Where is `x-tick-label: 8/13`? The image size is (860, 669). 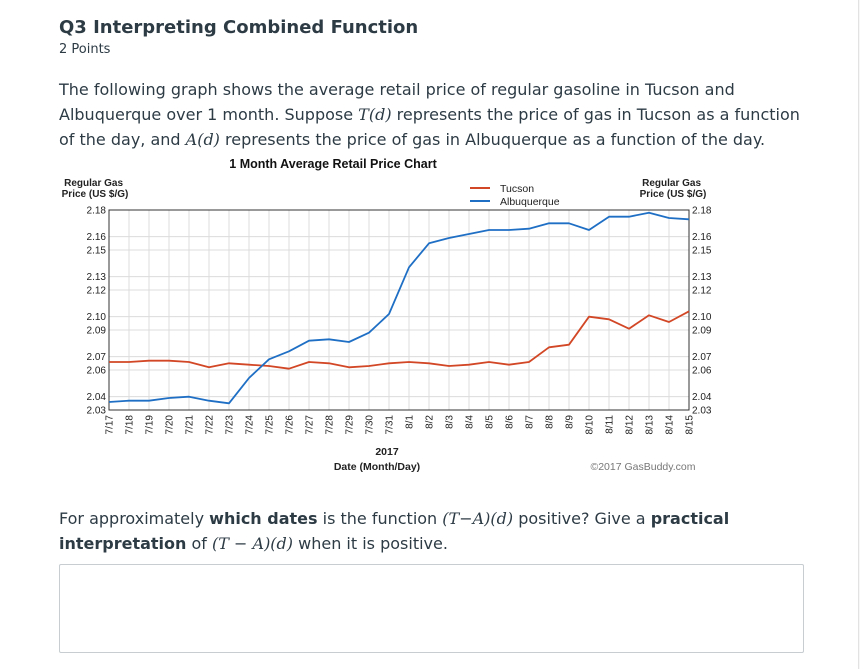 x-tick-label: 8/13 is located at coordinates (650, 425).